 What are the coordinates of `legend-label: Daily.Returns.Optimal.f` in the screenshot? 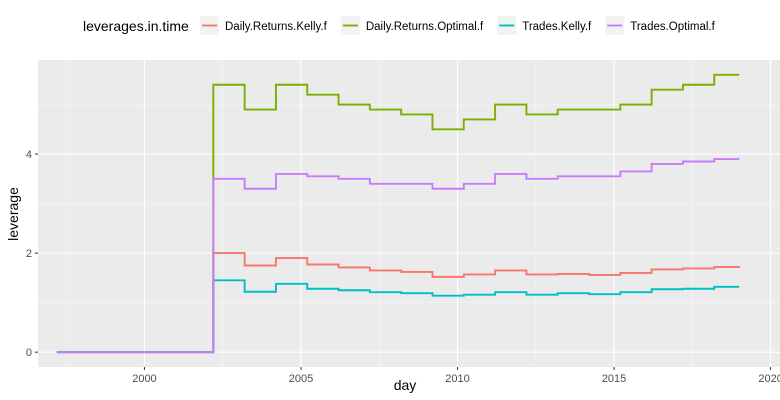 It's located at (425, 27).